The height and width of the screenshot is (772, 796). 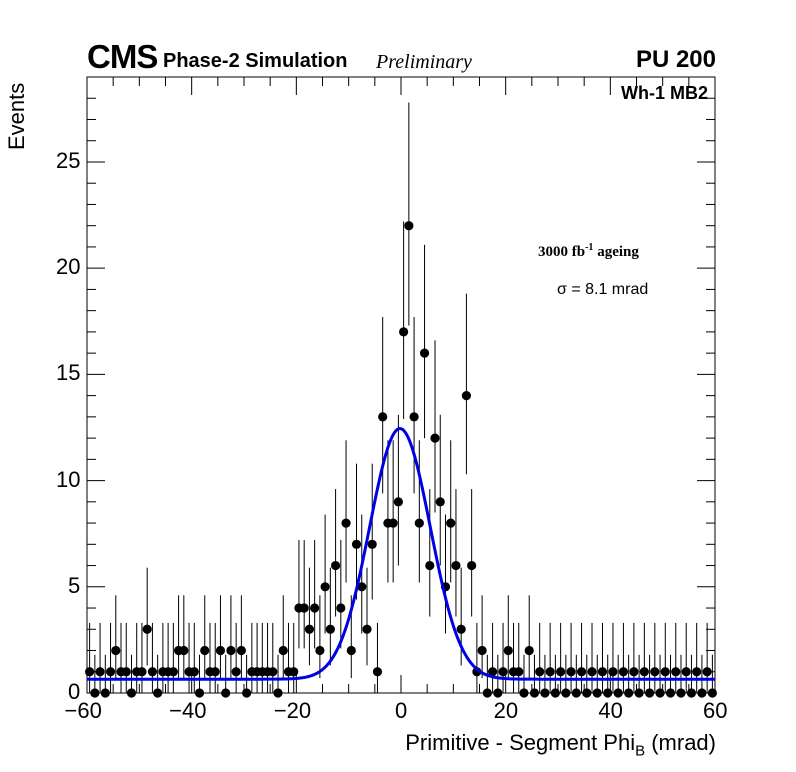 What do you see at coordinates (603, 289) in the screenshot?
I see `sigma-annotation: σ = 8.1 mrad` at bounding box center [603, 289].